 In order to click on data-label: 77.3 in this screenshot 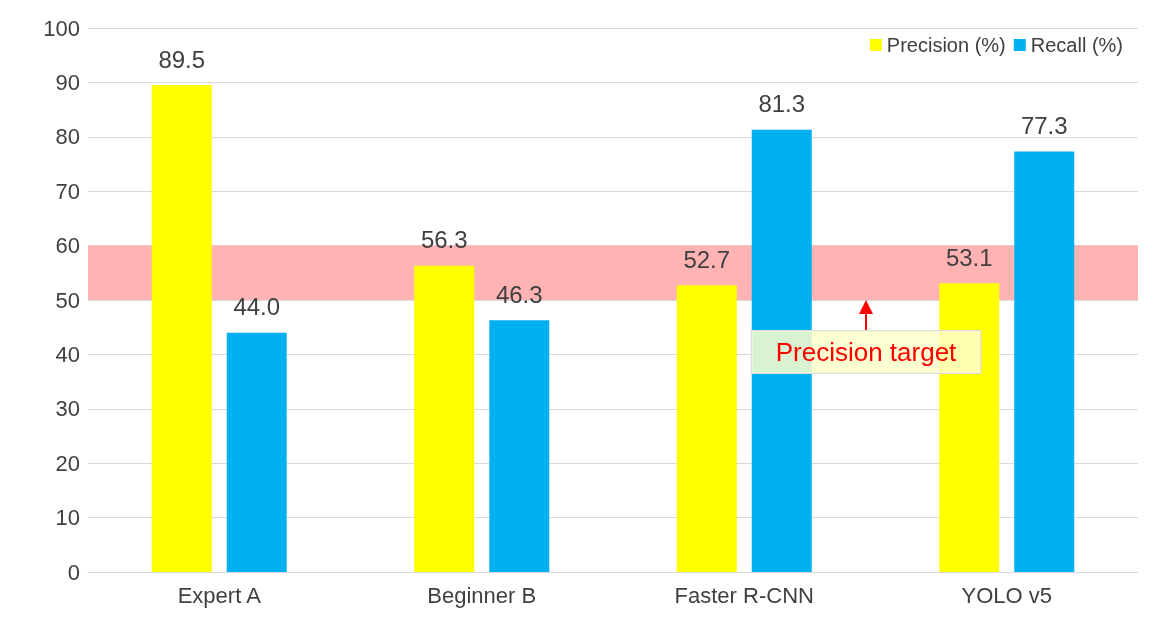, I will do `click(1044, 125)`.